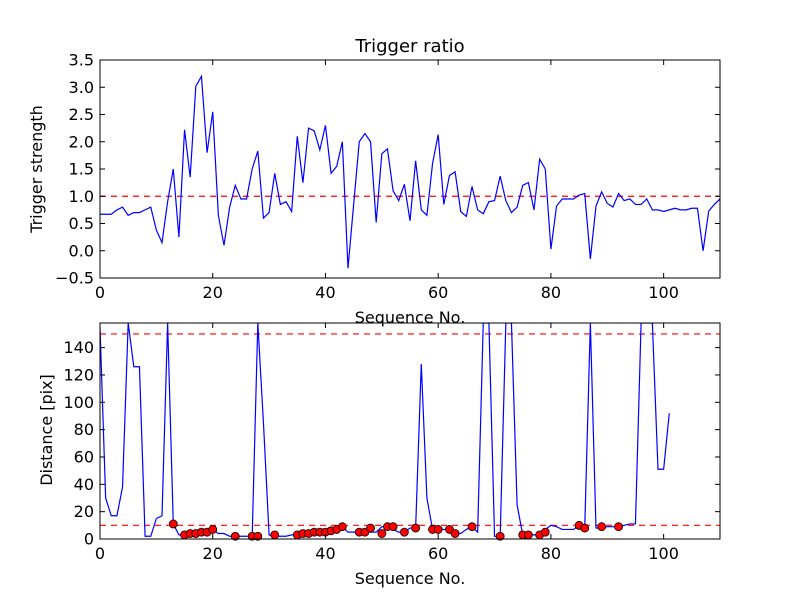 The height and width of the screenshot is (600, 800). What do you see at coordinates (78, 374) in the screenshot?
I see `y-tick-label: 120` at bounding box center [78, 374].